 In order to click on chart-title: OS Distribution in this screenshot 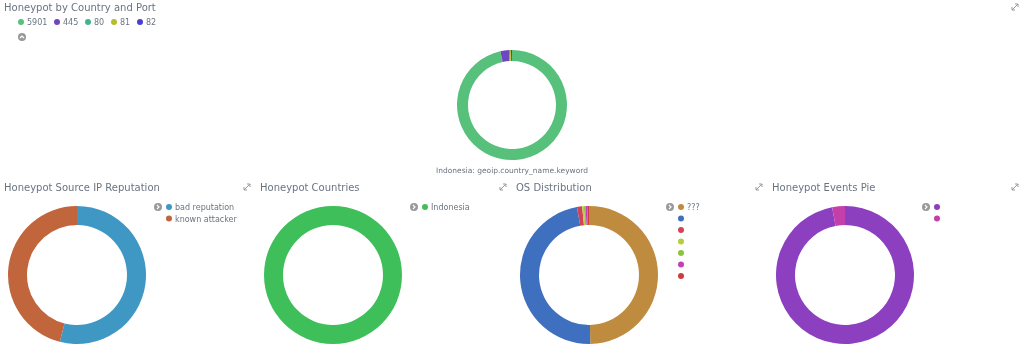, I will do `click(554, 187)`.